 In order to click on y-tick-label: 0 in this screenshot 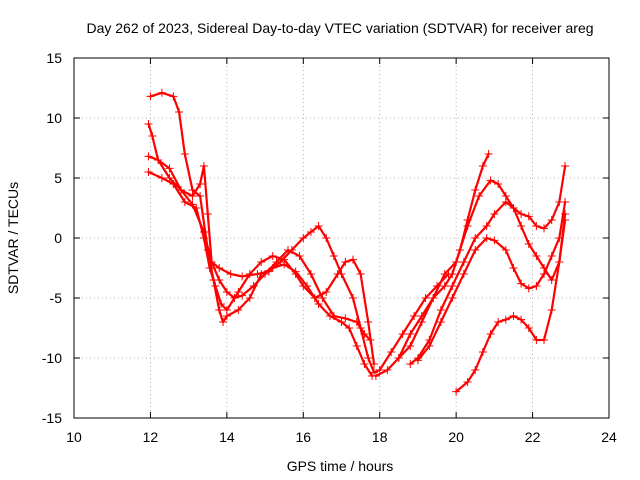, I will do `click(58, 238)`.